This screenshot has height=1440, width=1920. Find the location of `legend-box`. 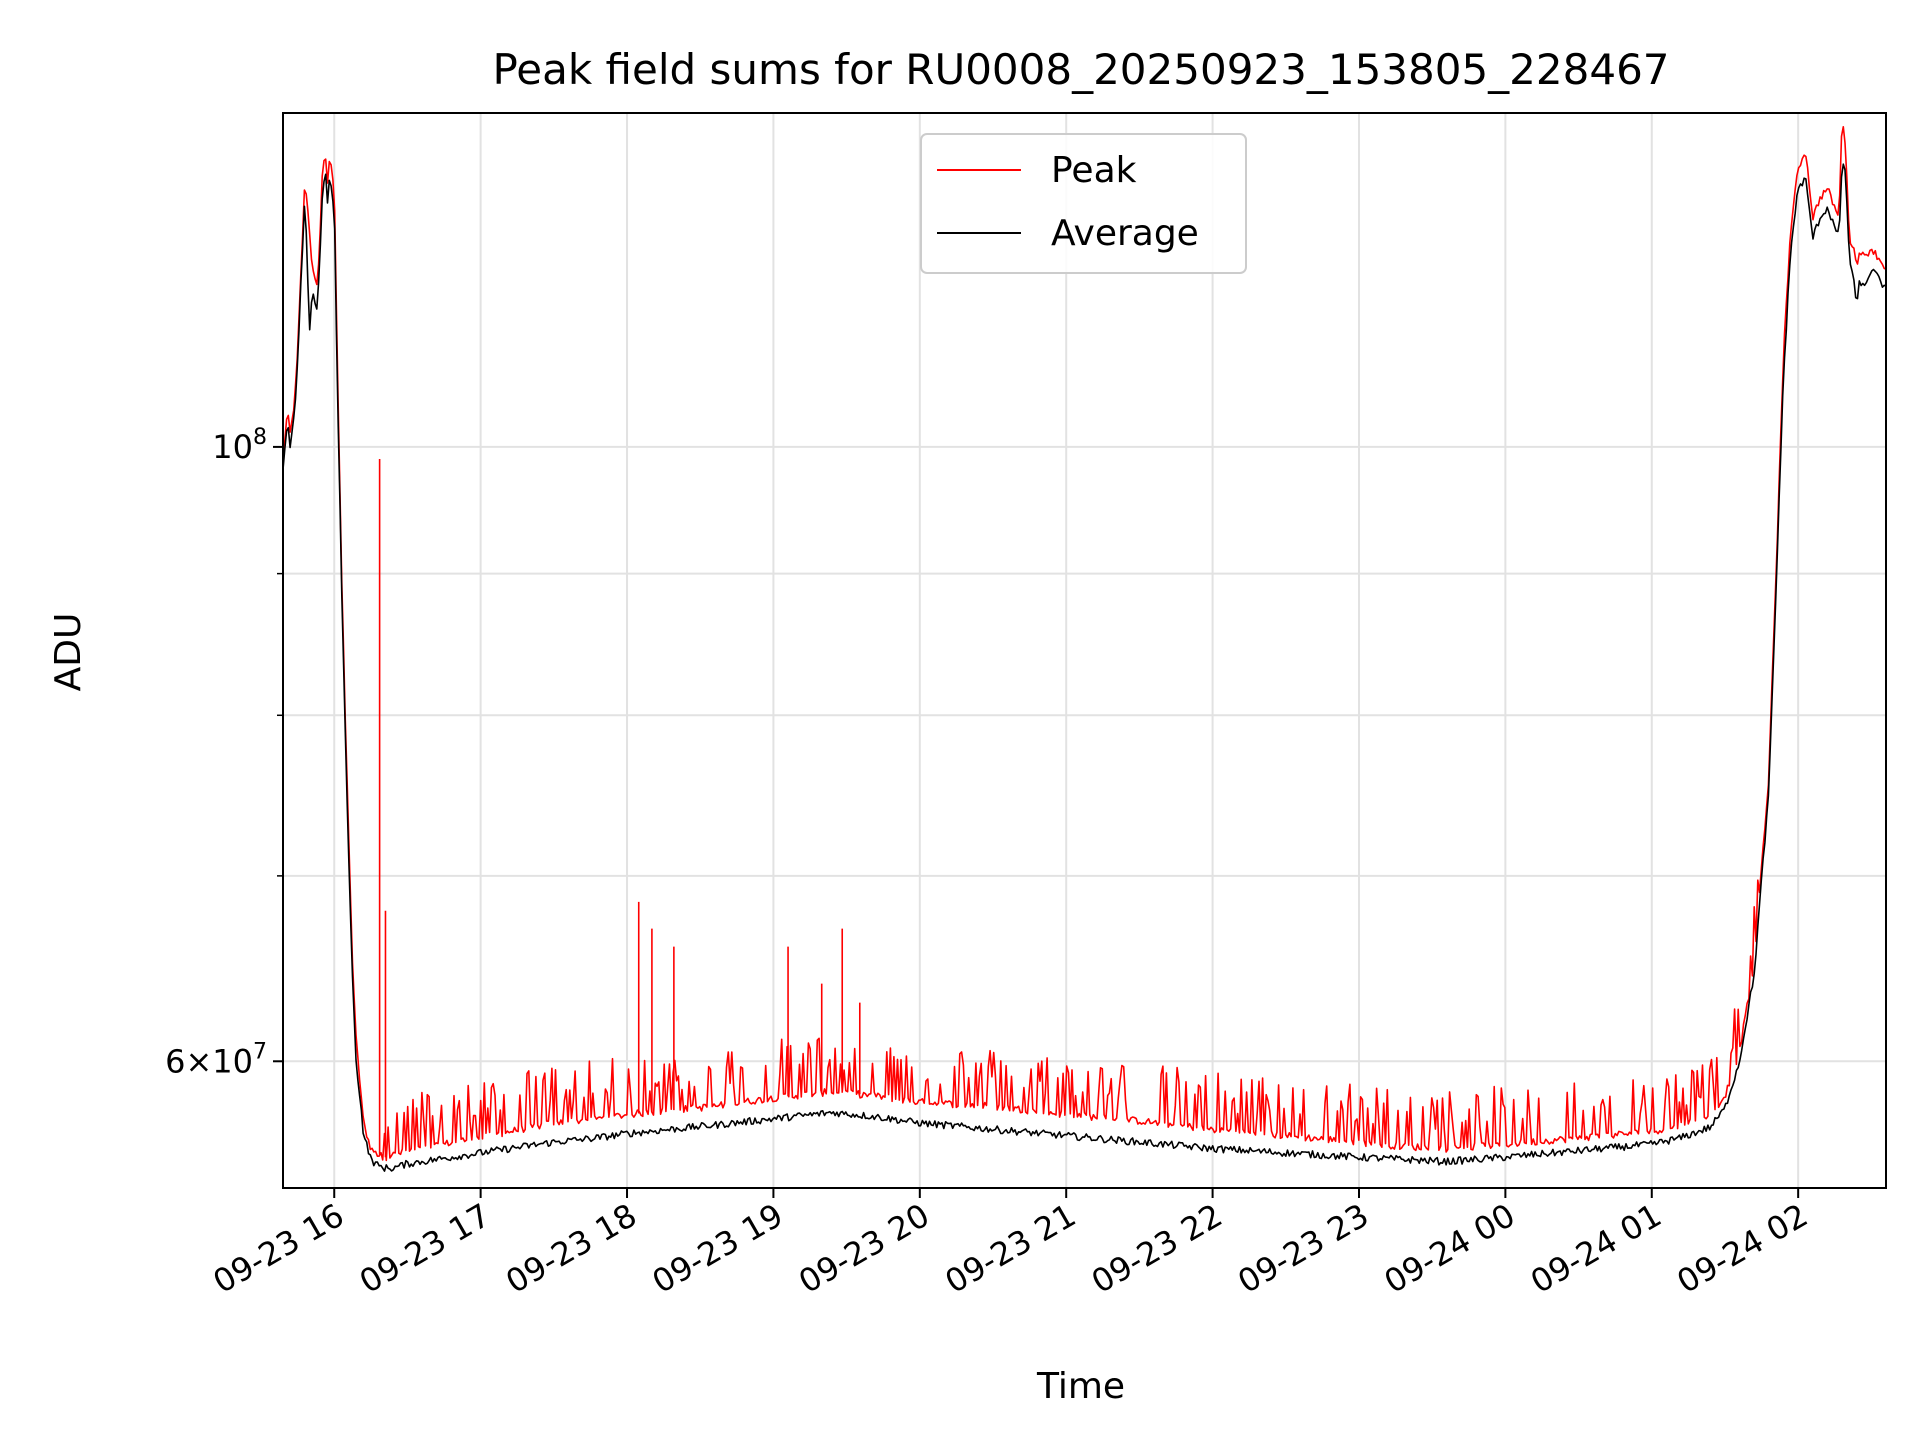

legend-box is located at coordinates (1083, 203).